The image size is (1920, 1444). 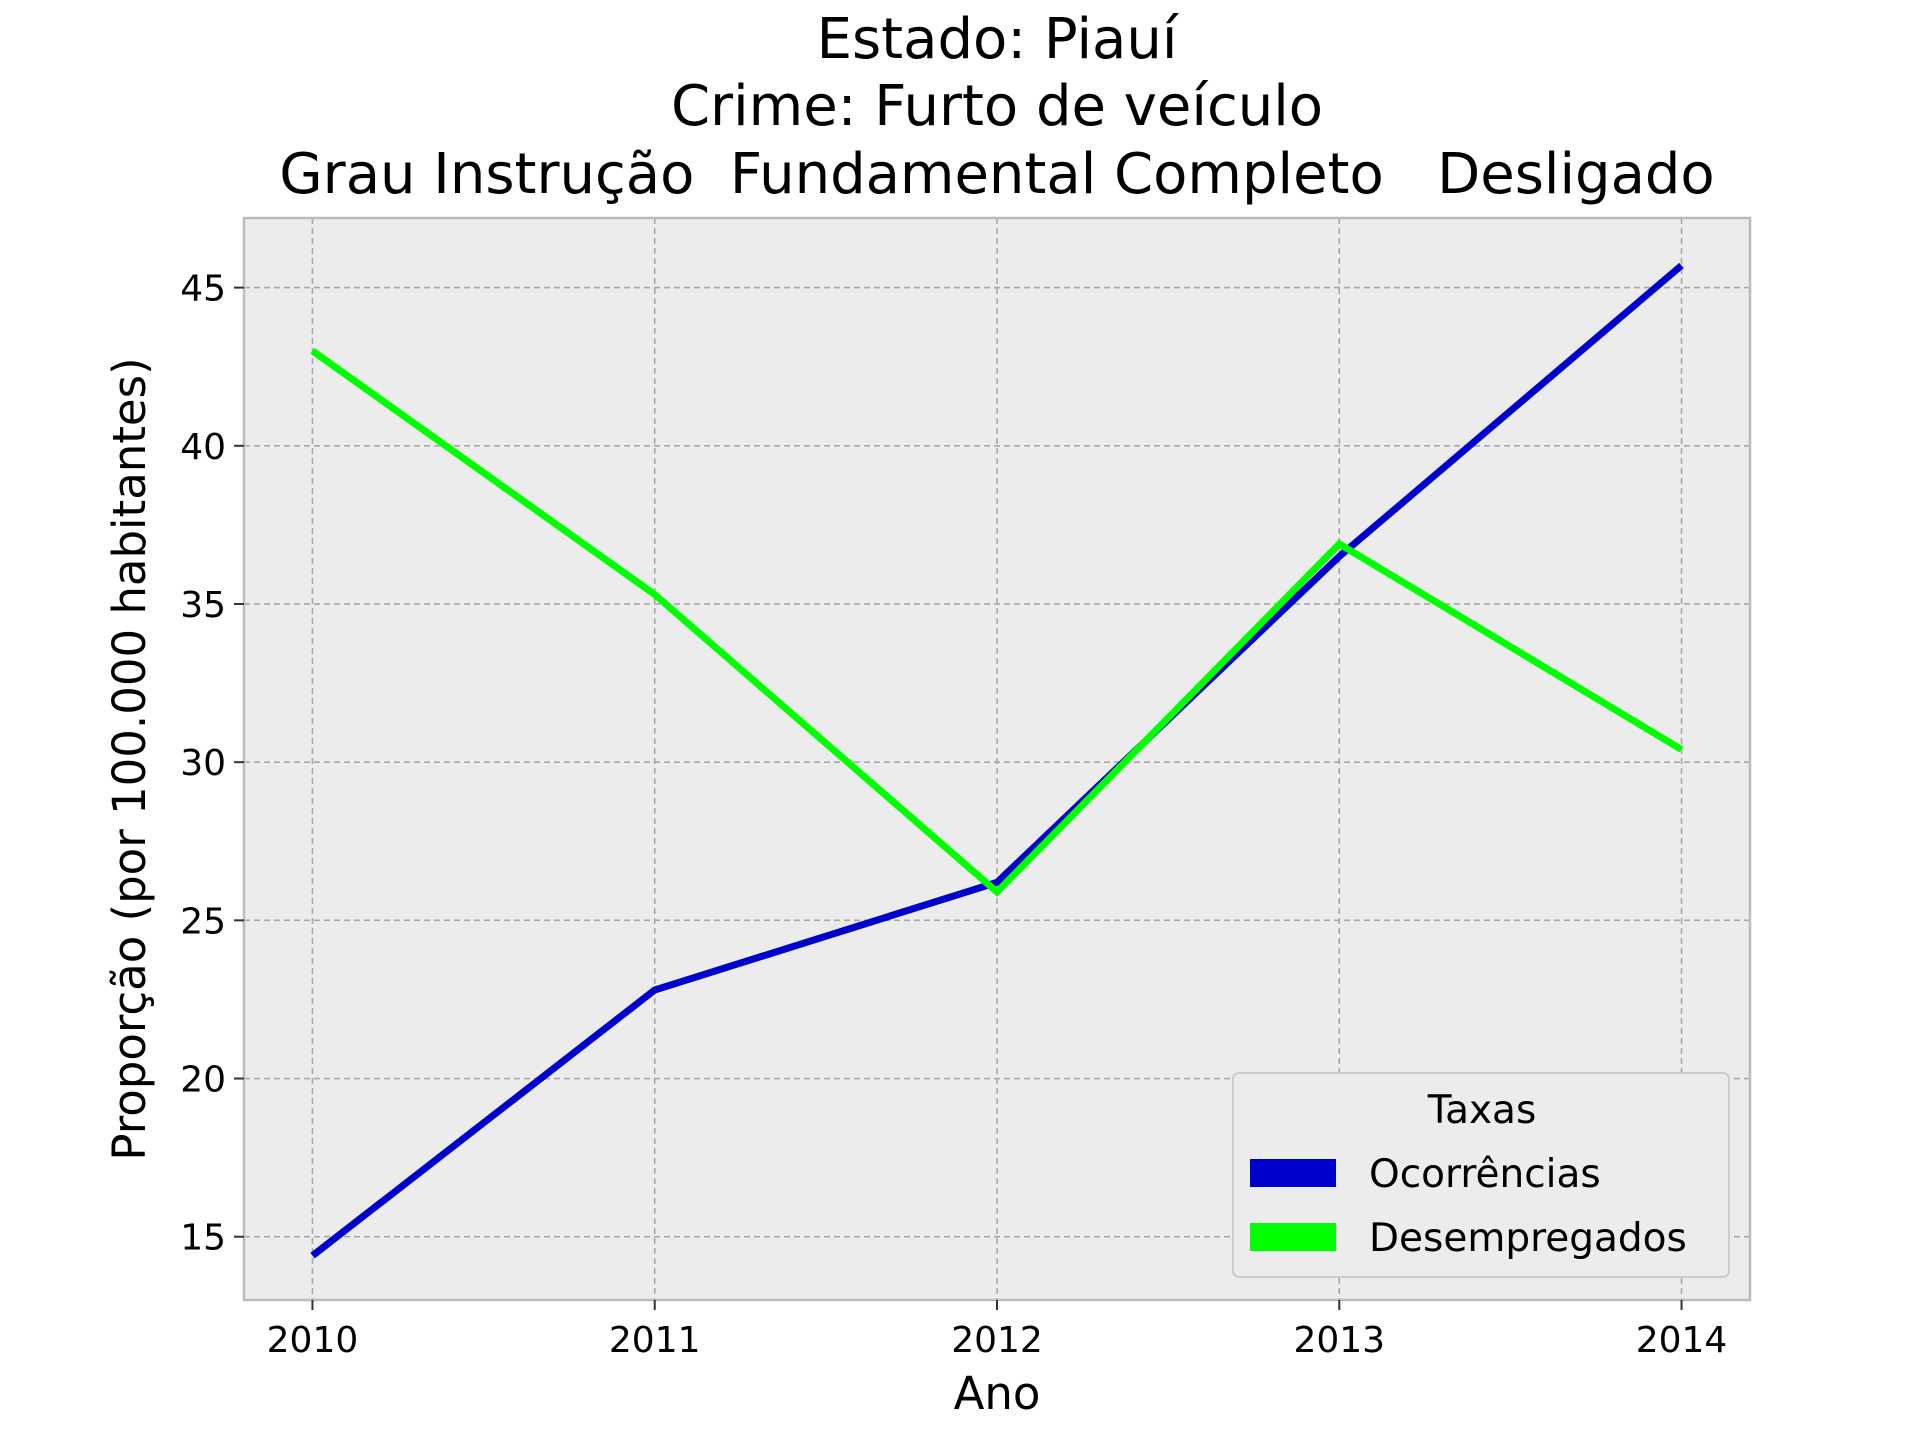 I want to click on legend-swatch-ocorrencias, so click(x=1293, y=1173).